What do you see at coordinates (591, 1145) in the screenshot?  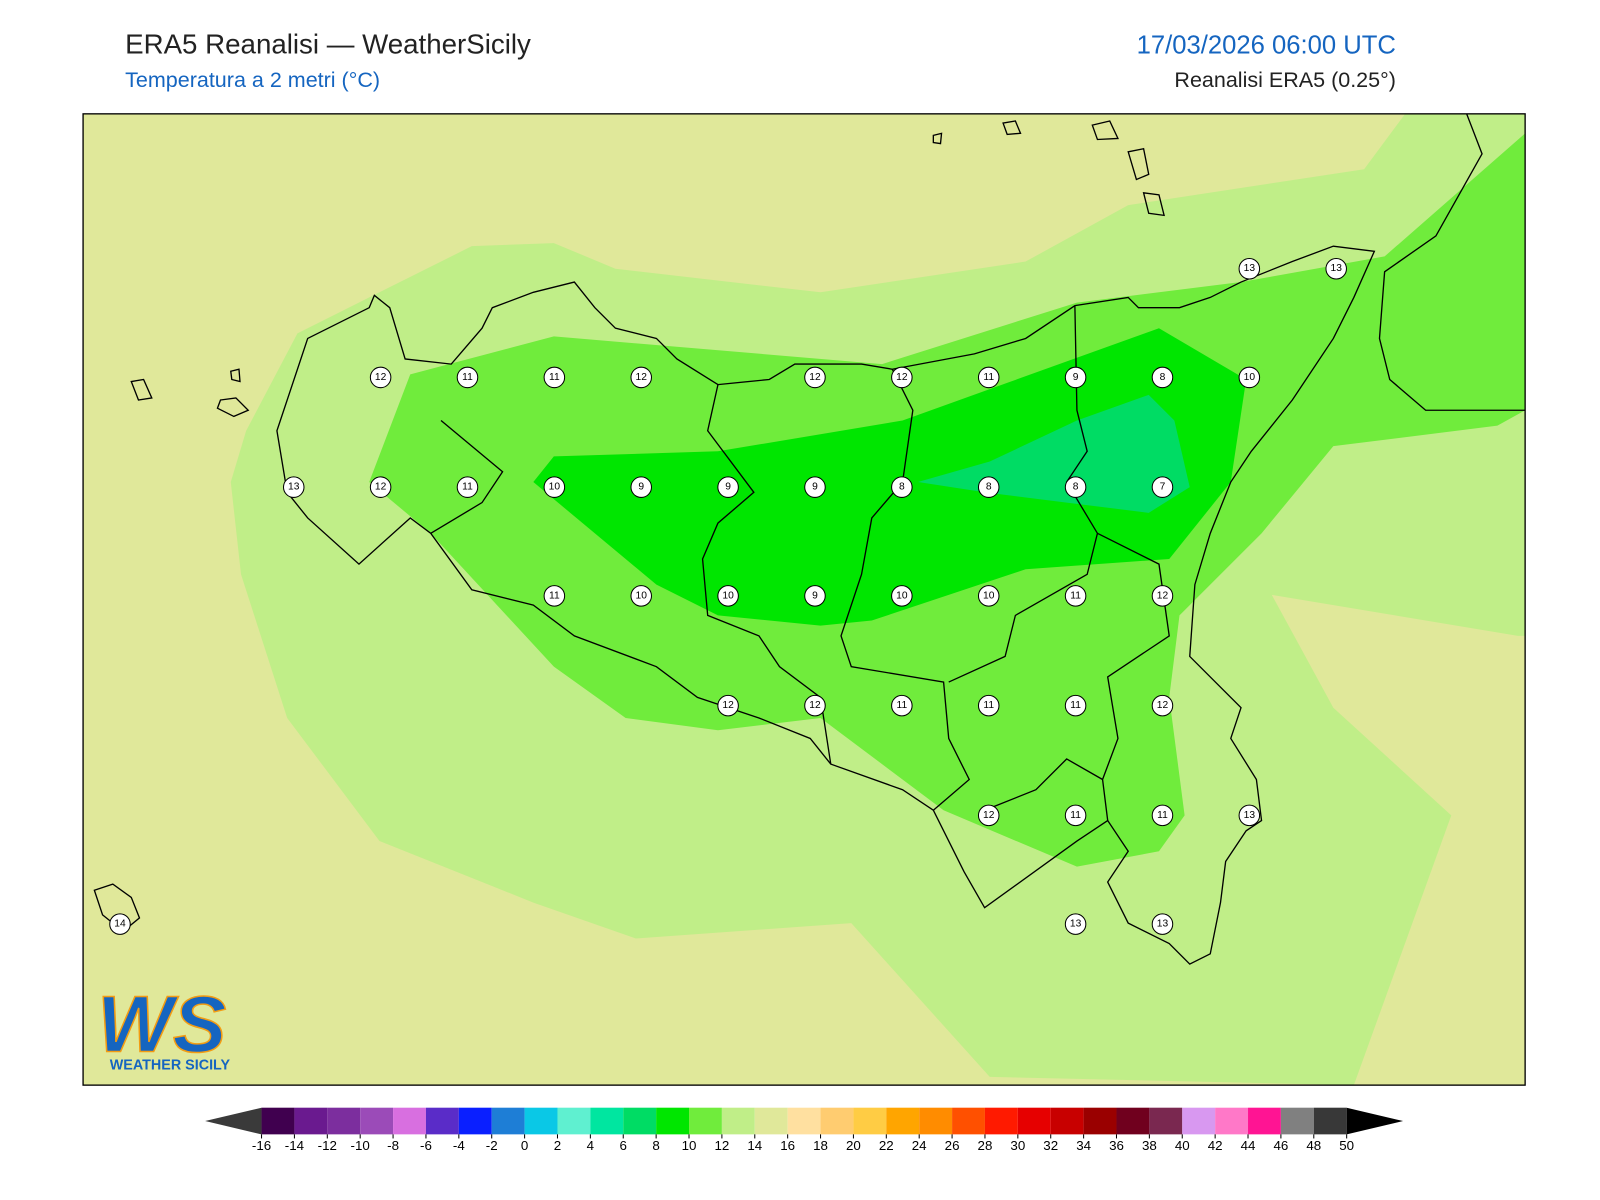 I see `colorbar-tick-label: 4` at bounding box center [591, 1145].